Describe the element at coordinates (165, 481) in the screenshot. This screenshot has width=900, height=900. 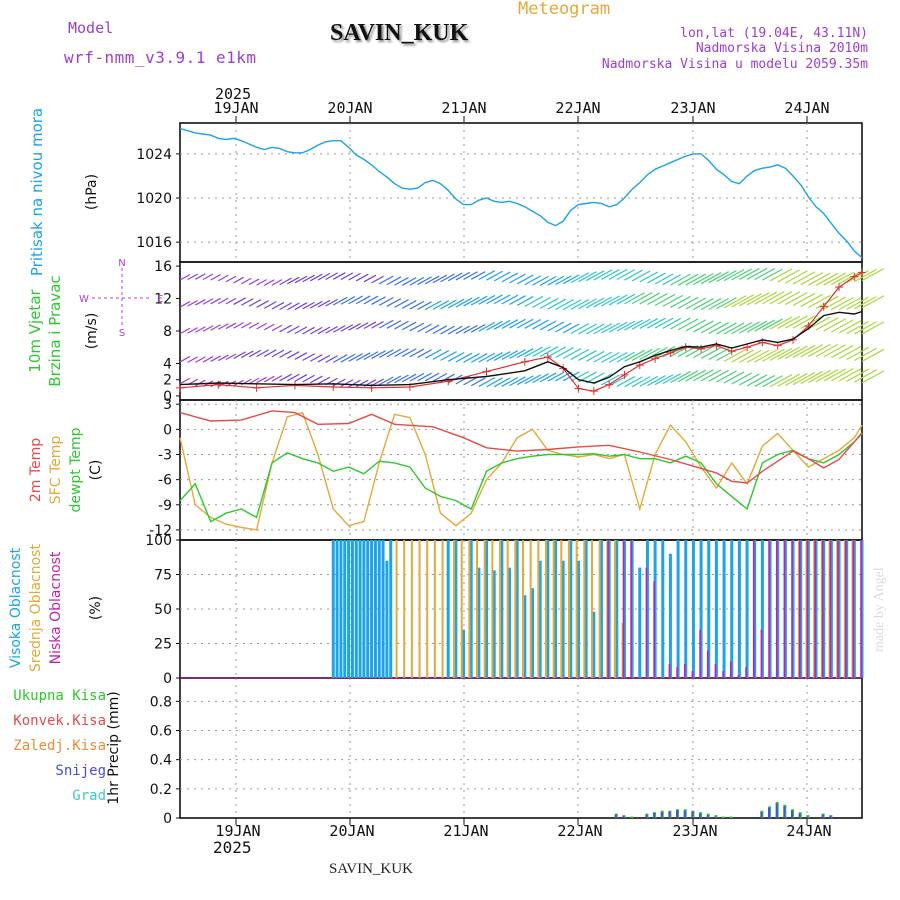
I see `y-tick-temp: -6` at that location.